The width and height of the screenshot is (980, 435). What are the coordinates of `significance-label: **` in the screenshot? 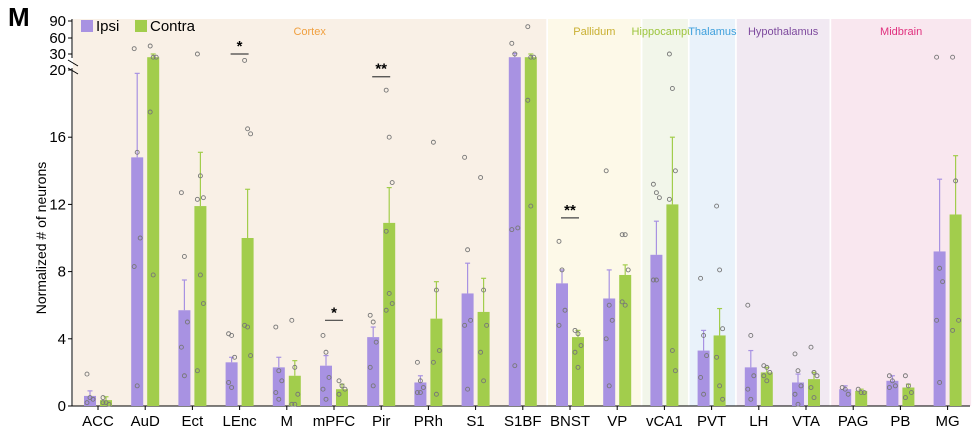 It's located at (570, 210).